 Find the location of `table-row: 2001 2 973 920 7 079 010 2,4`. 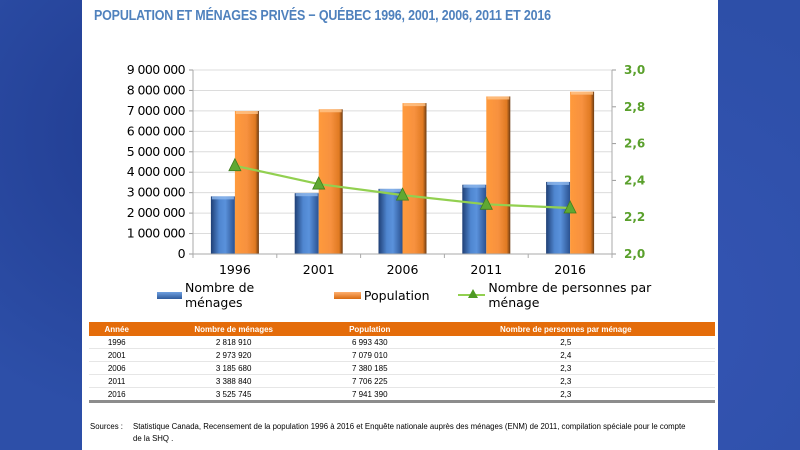

table-row: 2001 2 973 920 7 079 010 2,4 is located at coordinates (402, 355).